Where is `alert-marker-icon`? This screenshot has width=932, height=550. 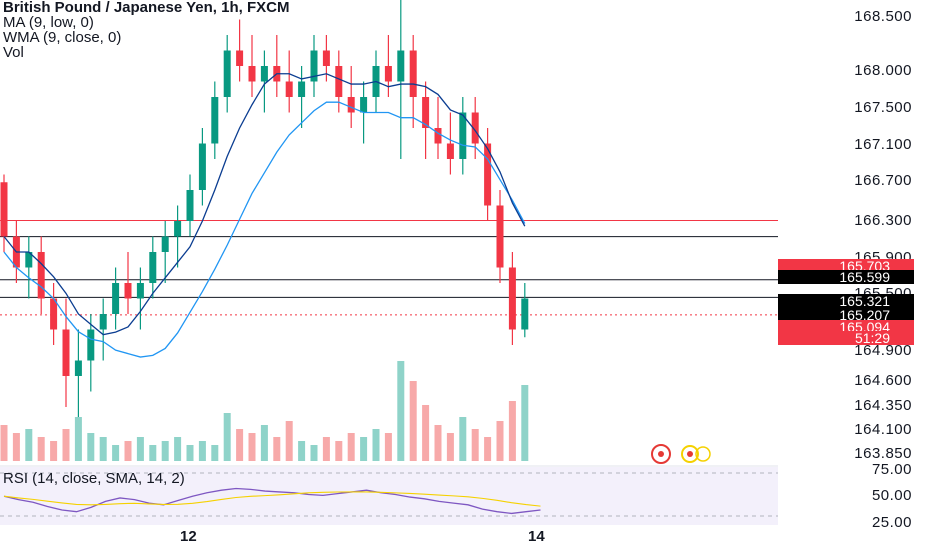
alert-marker-icon is located at coordinates (690, 454).